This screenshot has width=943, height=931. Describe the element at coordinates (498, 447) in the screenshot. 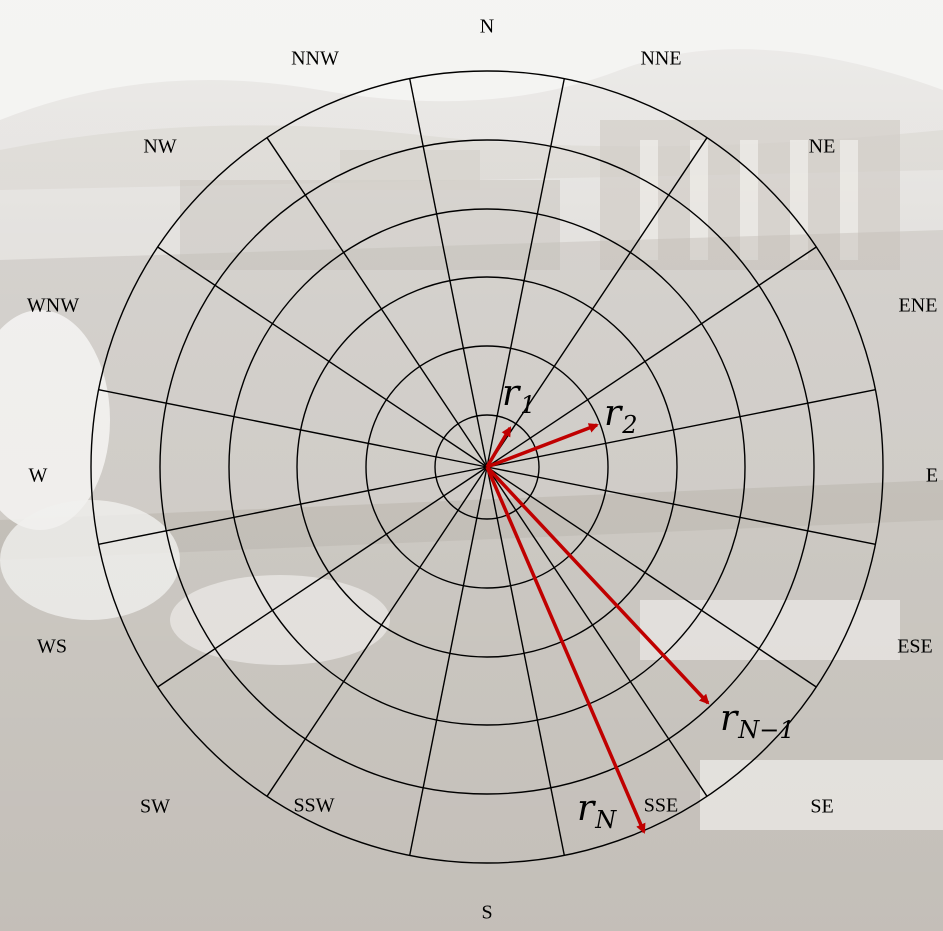

I see `vector-r1` at that location.